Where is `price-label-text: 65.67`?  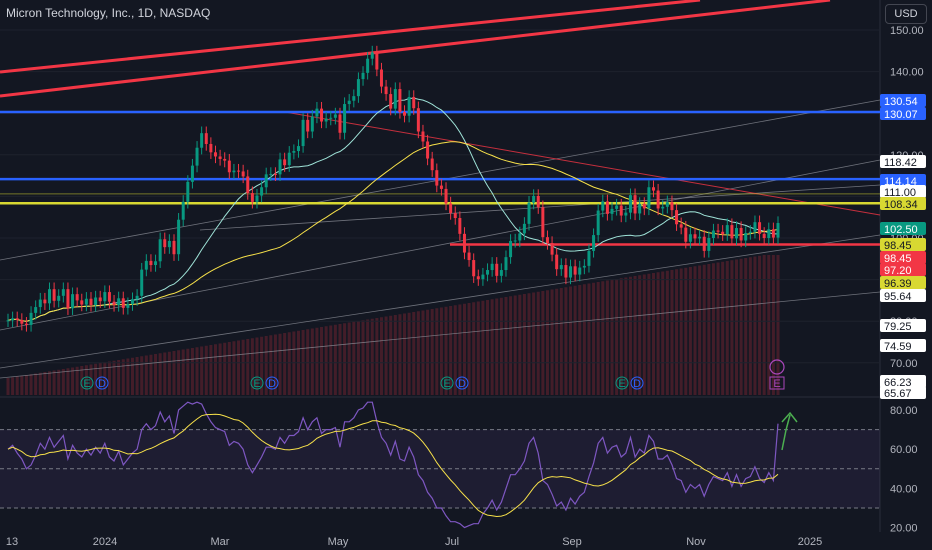 price-label-text: 65.67 is located at coordinates (898, 394).